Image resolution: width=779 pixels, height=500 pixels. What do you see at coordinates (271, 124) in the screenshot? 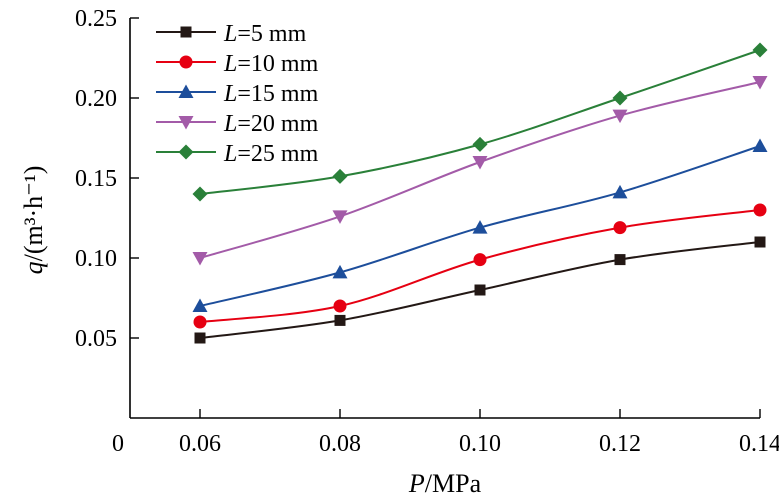
I see `legend-label: L=20 mm` at bounding box center [271, 124].